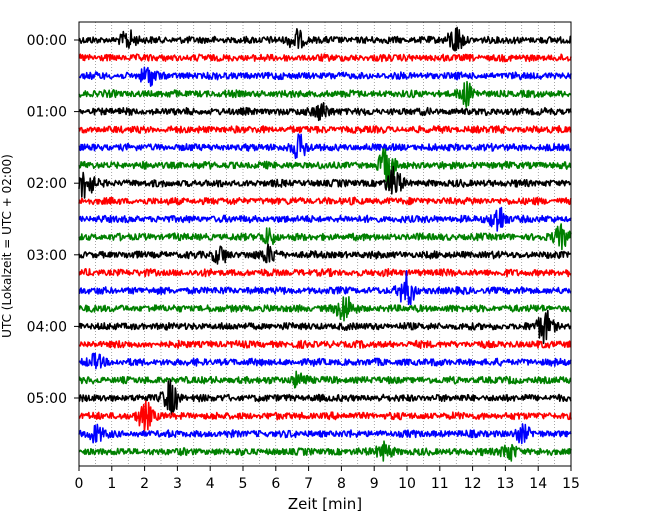 This screenshot has height=520, width=650. Describe the element at coordinates (538, 484) in the screenshot. I see `x-tick-label: 14` at that location.